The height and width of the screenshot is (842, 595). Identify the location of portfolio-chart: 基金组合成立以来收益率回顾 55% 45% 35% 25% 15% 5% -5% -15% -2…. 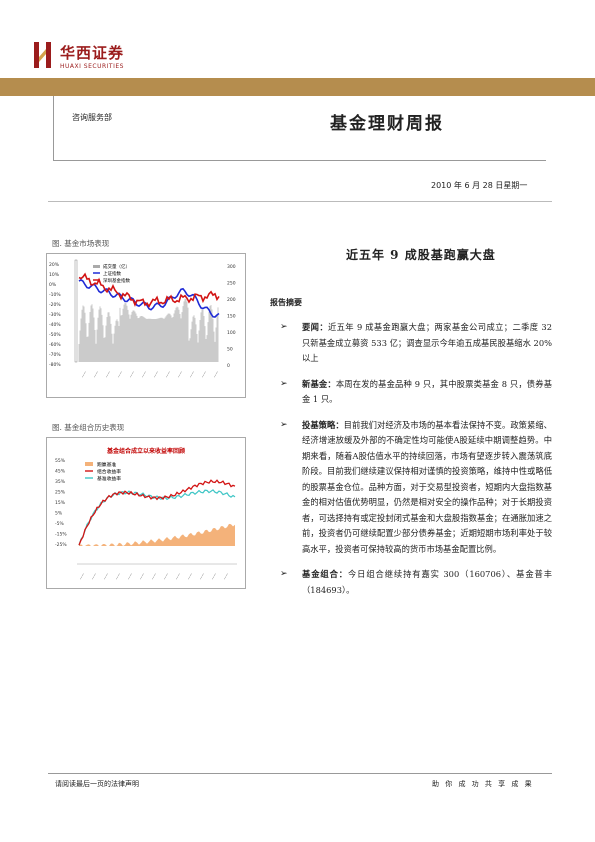
(146, 513).